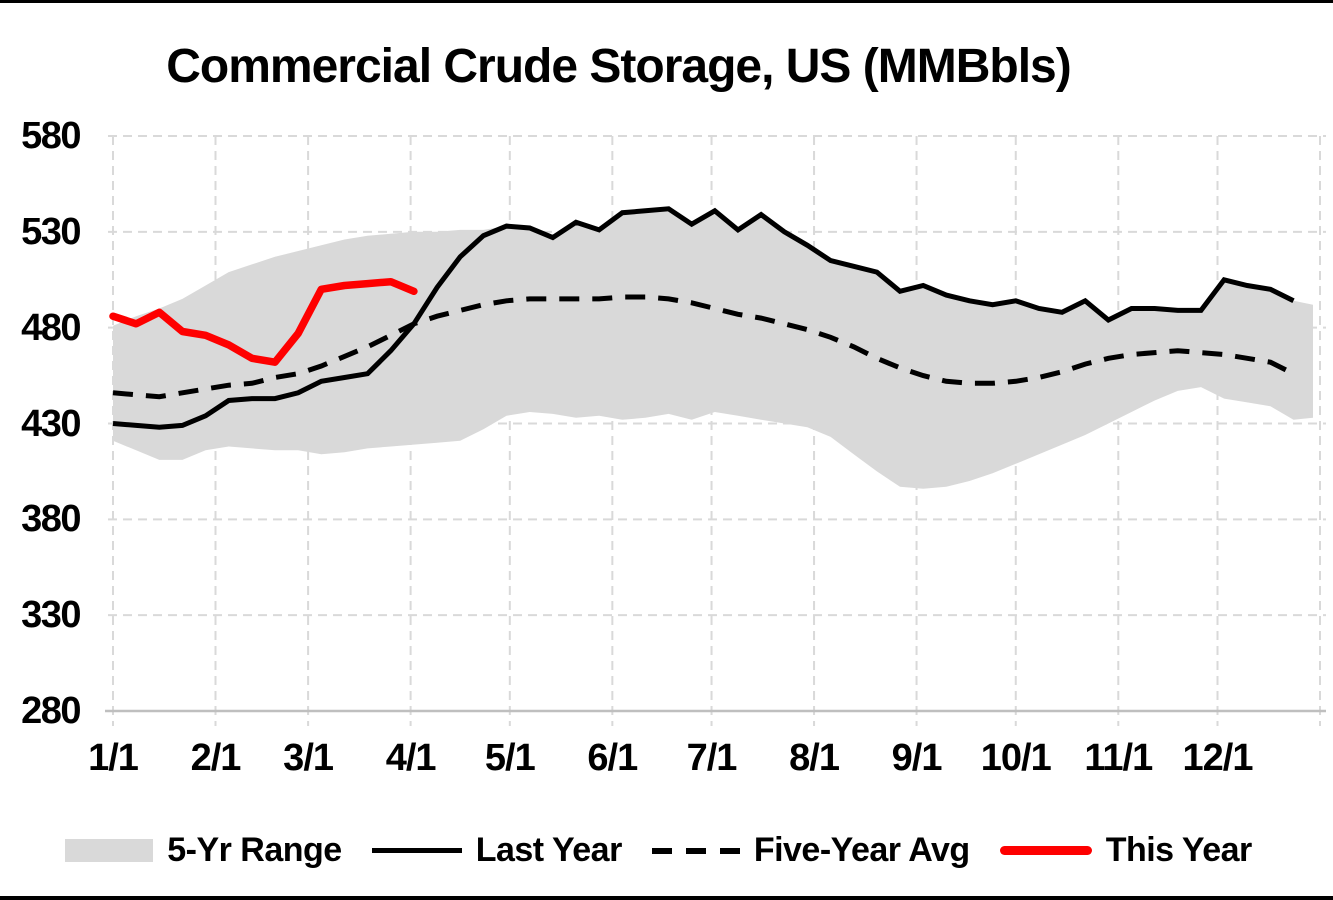 This screenshot has width=1333, height=900. I want to click on legend-label-last-year: Last Year, so click(549, 850).